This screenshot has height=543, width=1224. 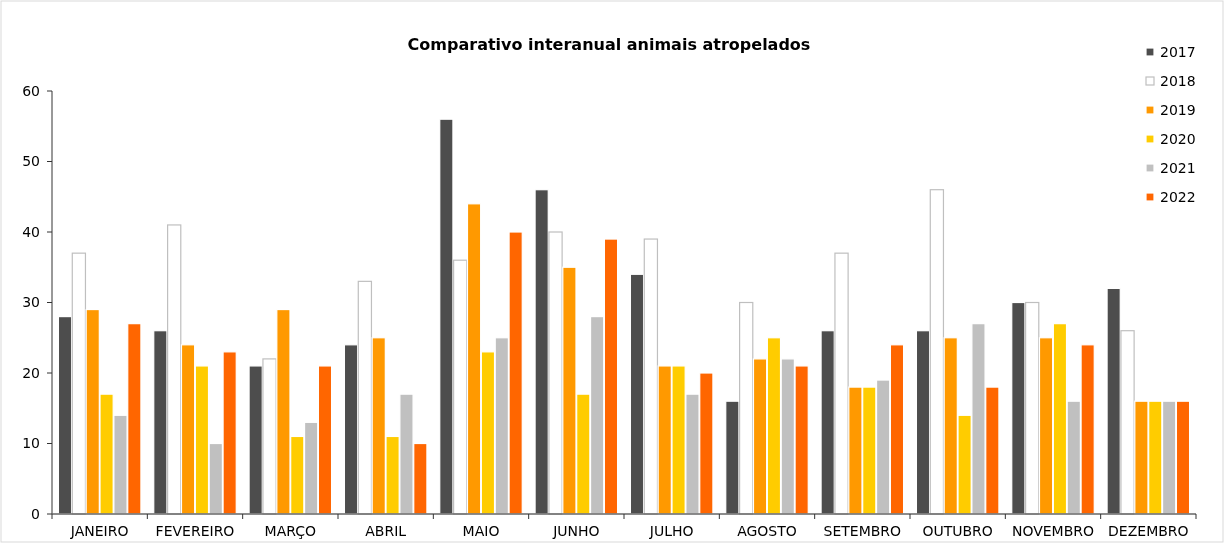 What do you see at coordinates (481, 531) in the screenshot?
I see `x-tick-label: MAIO` at bounding box center [481, 531].